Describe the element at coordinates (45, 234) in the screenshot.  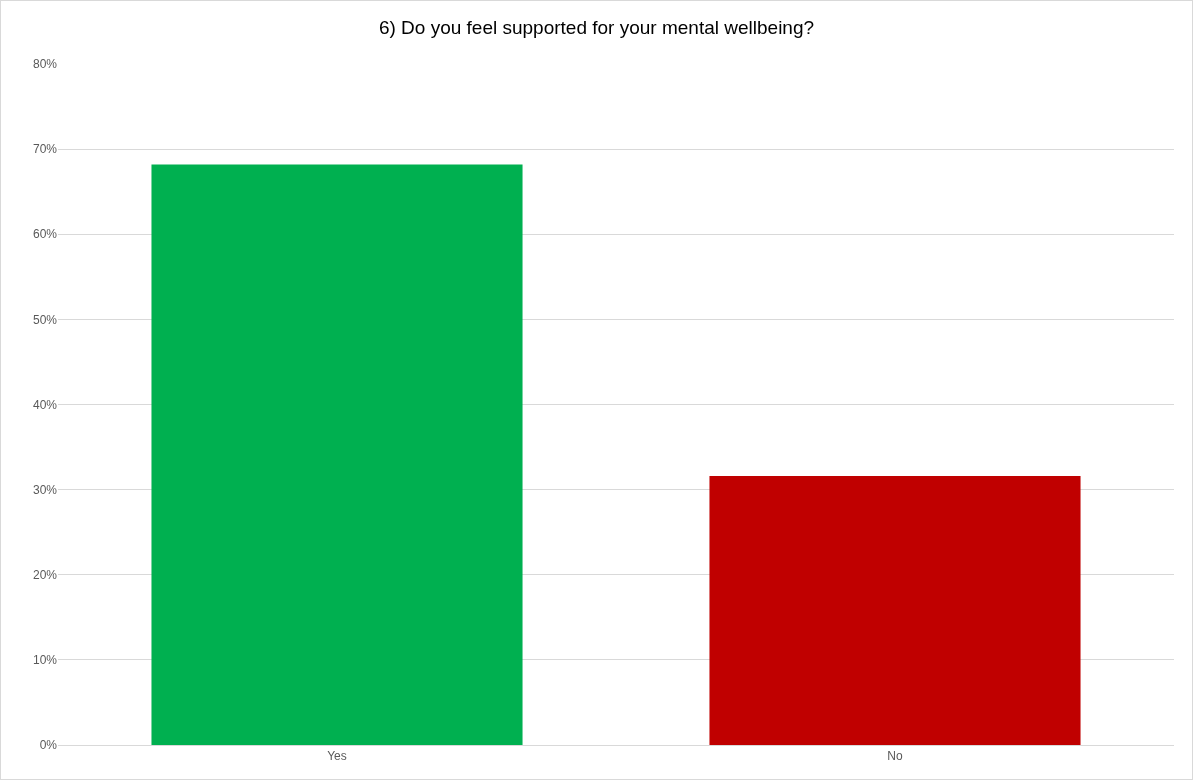
I see `y-tick-label: 60%` at that location.